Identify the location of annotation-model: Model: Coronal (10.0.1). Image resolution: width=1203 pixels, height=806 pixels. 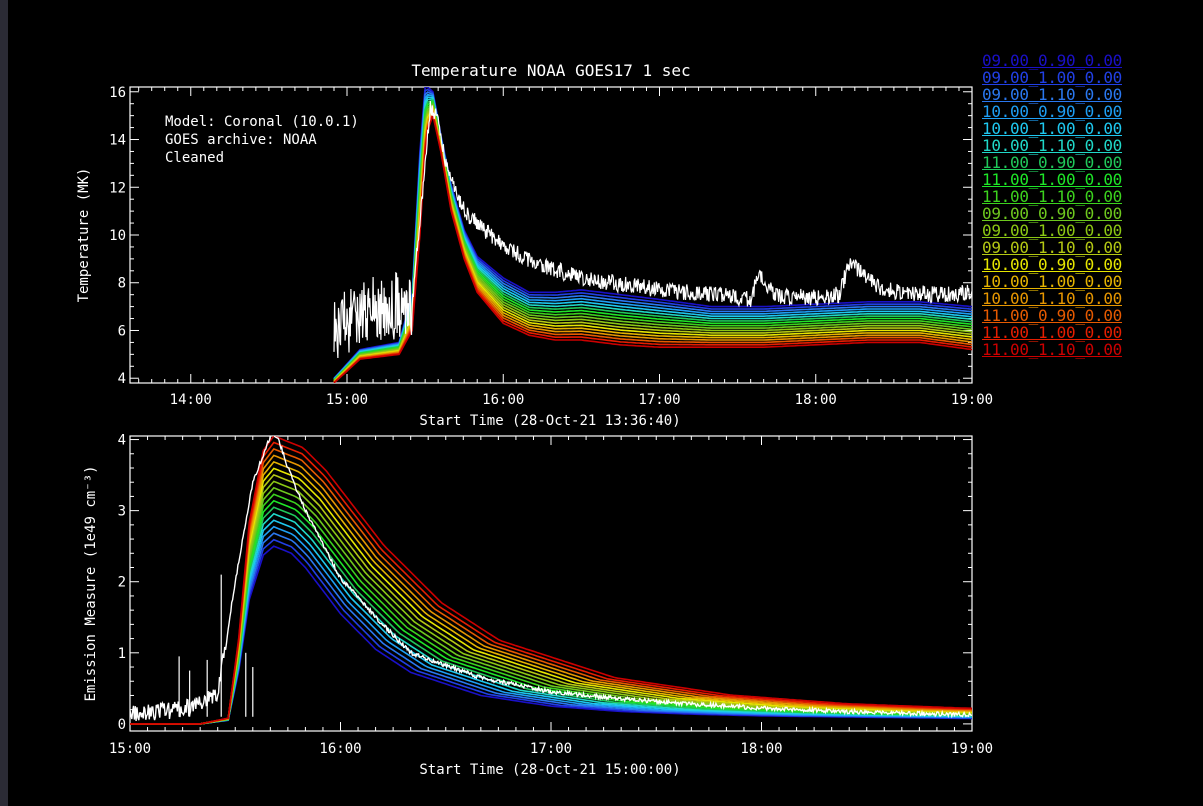
(262, 122).